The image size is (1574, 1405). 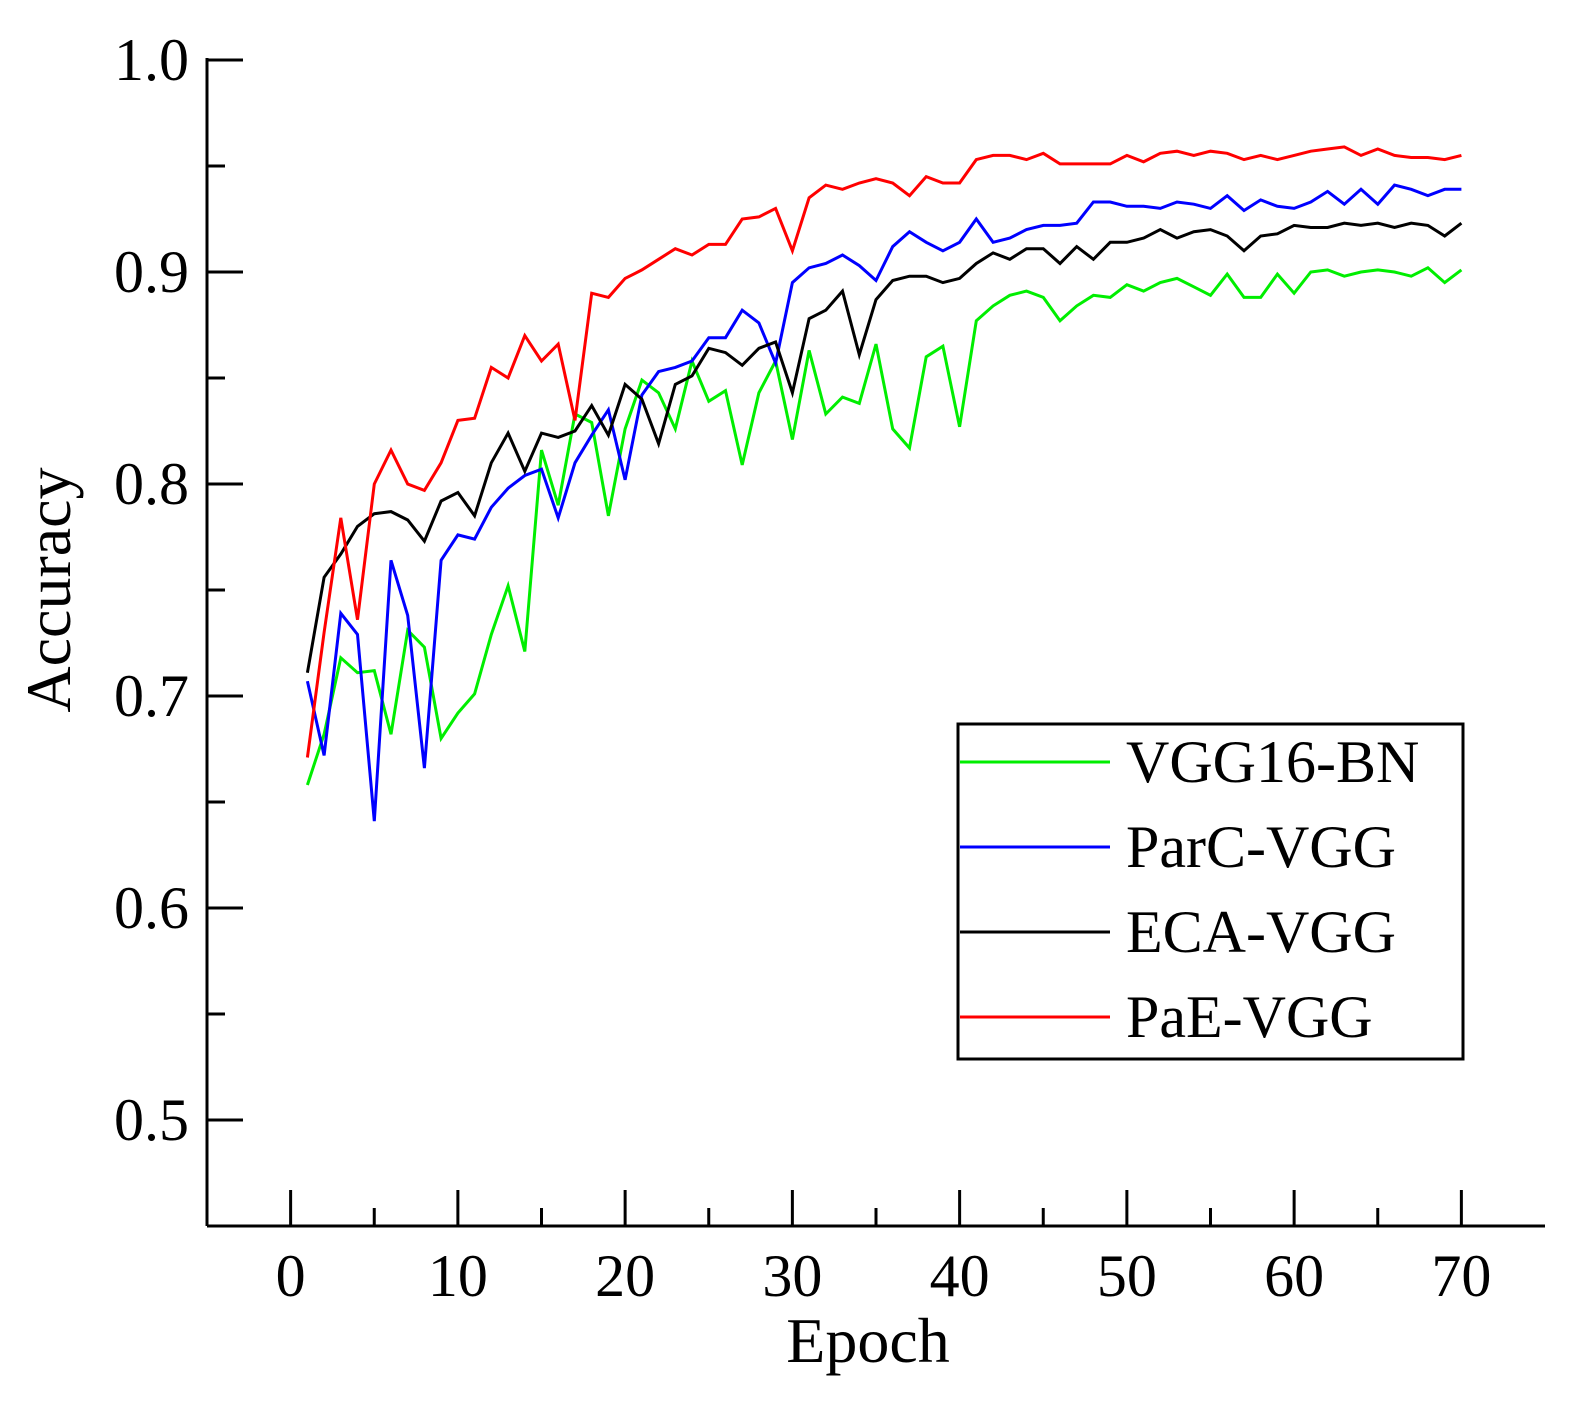 I want to click on x-tick-label: 10, so click(x=458, y=1276).